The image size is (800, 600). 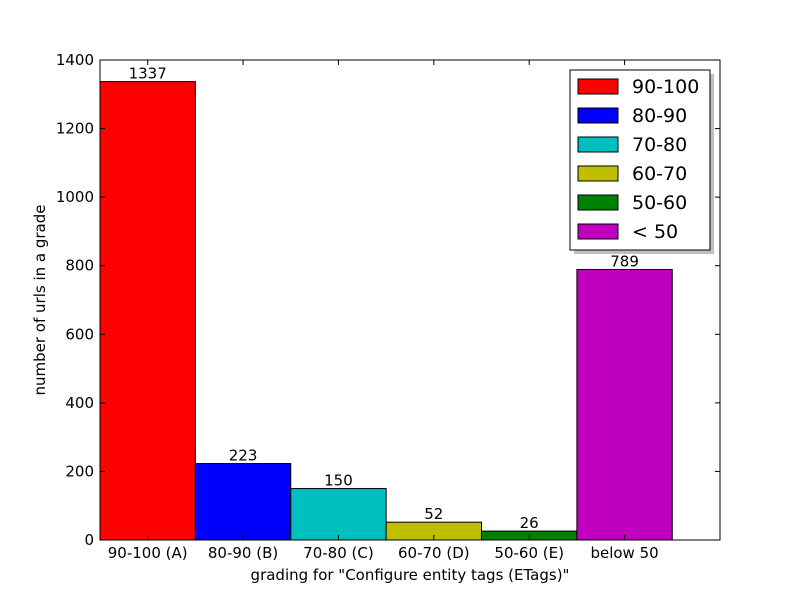 What do you see at coordinates (89, 540) in the screenshot?
I see `y-tick-label: 0` at bounding box center [89, 540].